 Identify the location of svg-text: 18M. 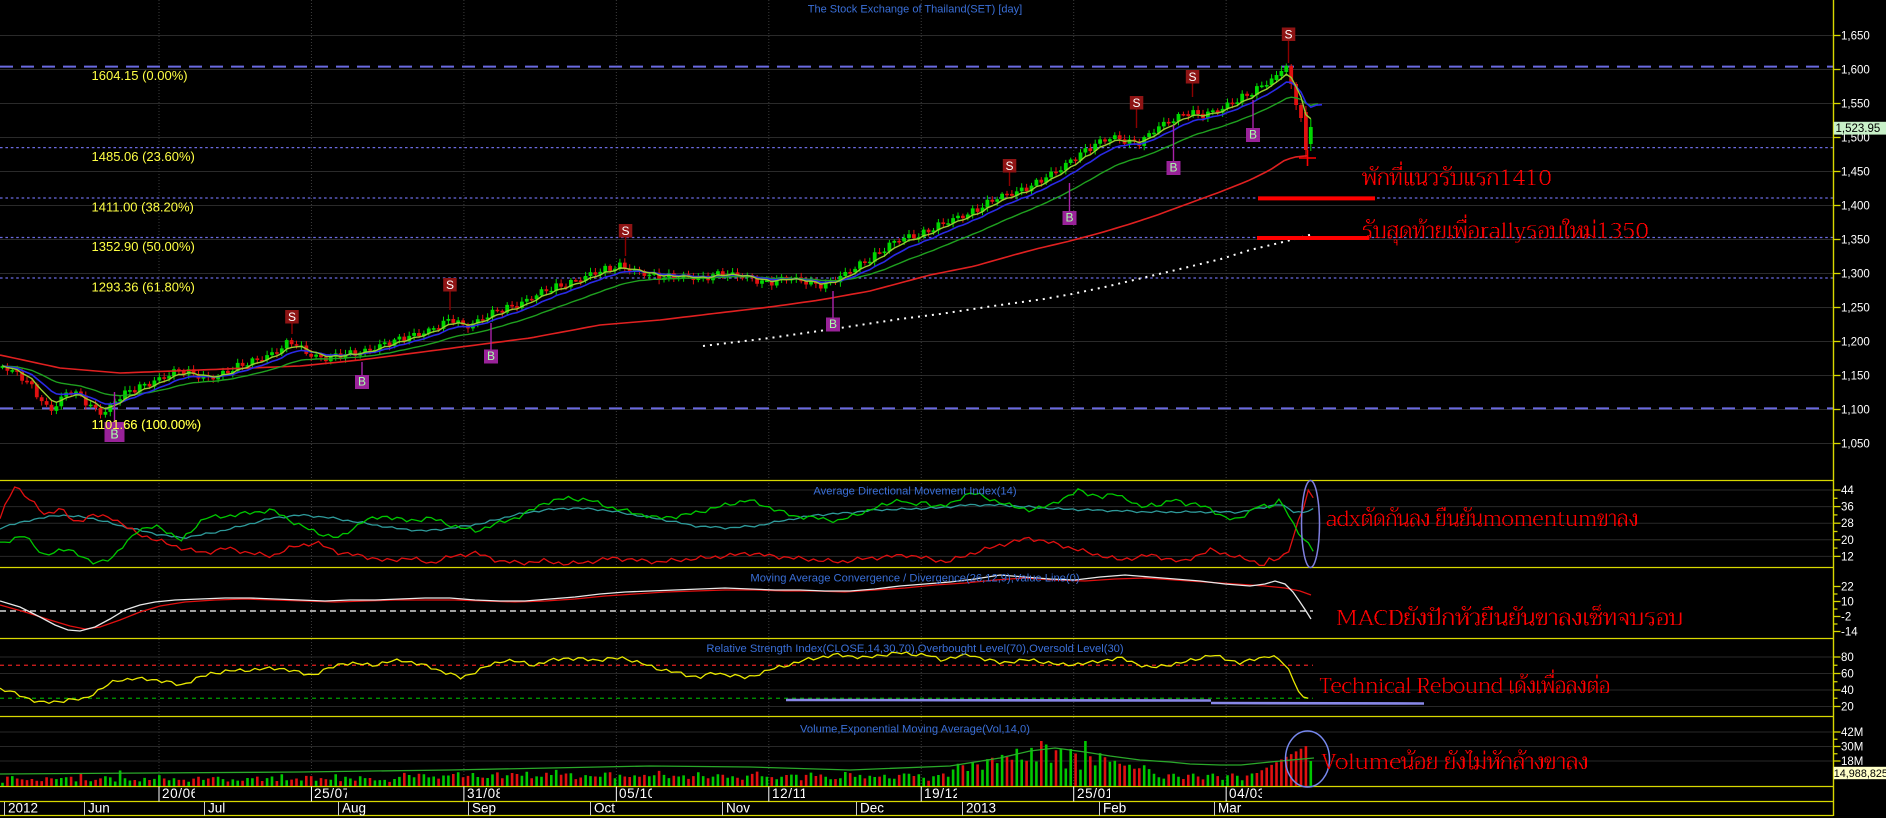
(1852, 762).